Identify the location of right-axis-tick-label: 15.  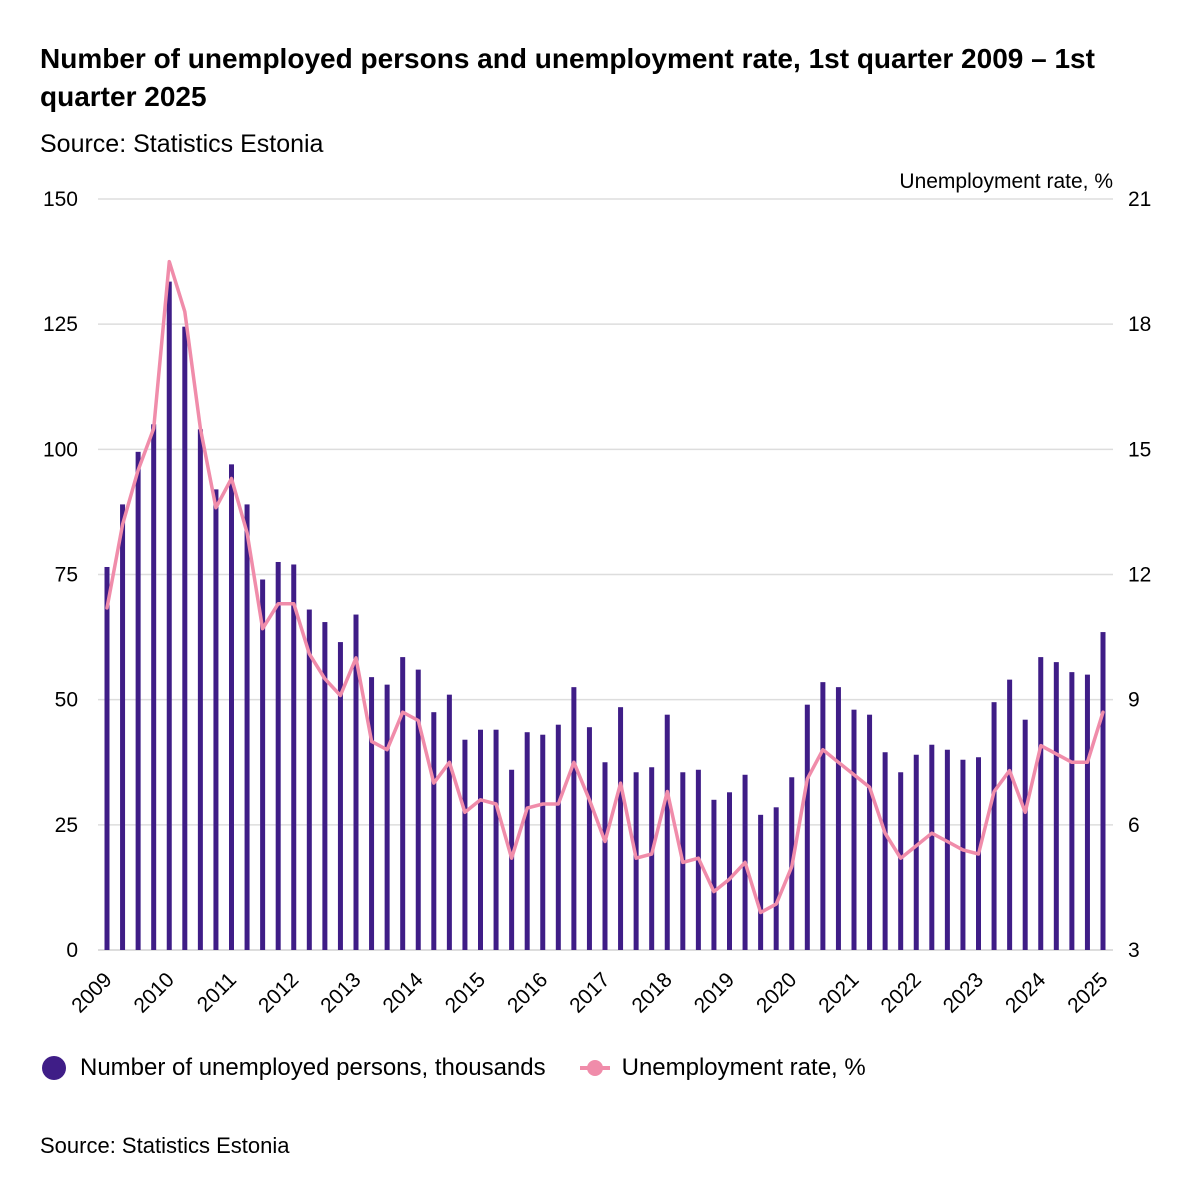
(1139, 449).